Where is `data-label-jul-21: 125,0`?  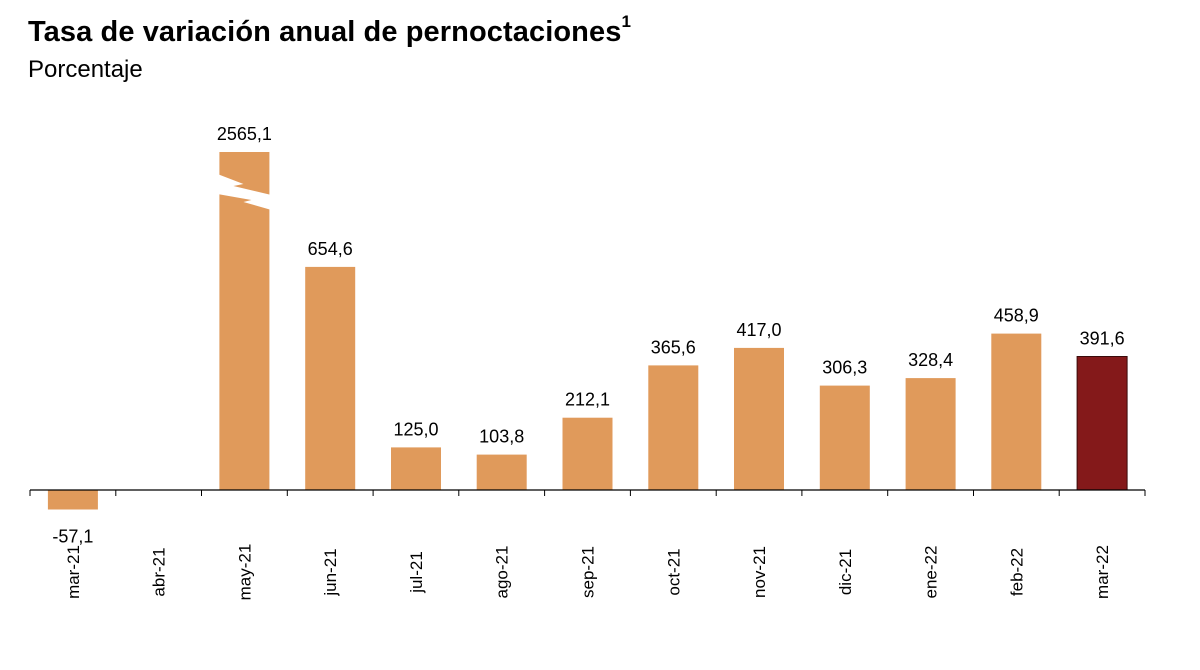
data-label-jul-21: 125,0 is located at coordinates (415, 429).